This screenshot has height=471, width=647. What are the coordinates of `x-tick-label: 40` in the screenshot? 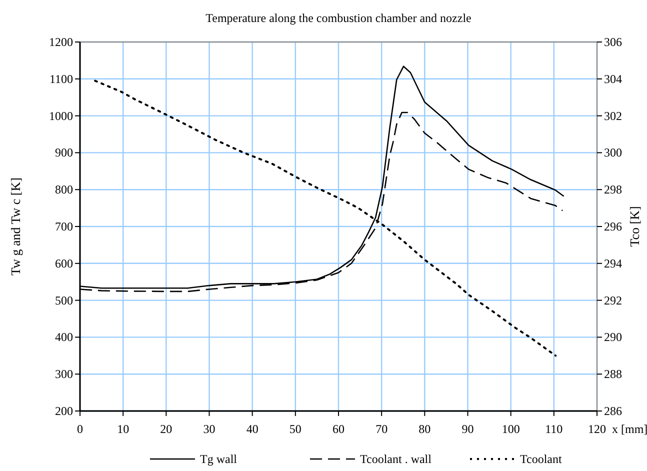 It's located at (252, 429).